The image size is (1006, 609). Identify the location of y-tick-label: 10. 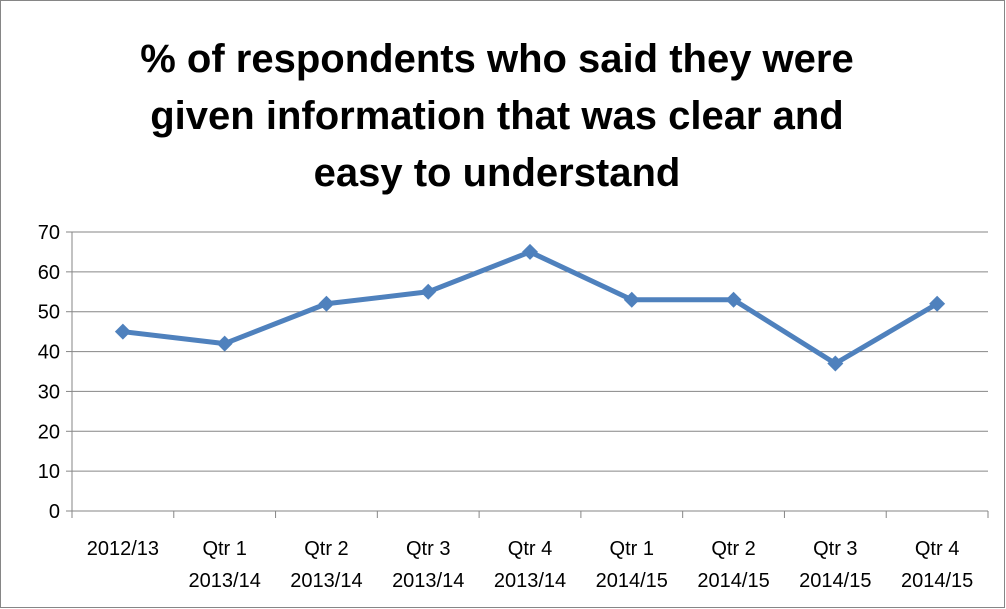
(49, 472).